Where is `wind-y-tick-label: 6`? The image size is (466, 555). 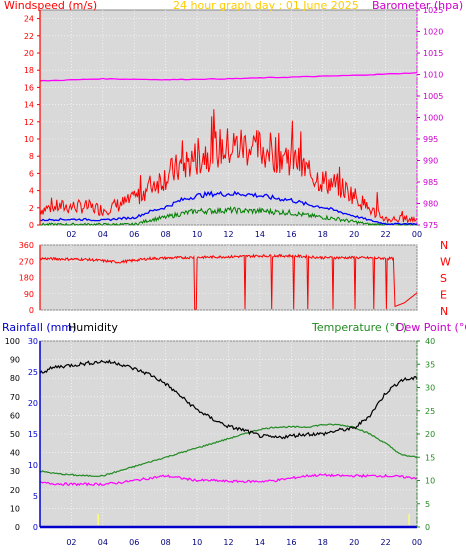 wind-y-tick-label: 6 is located at coordinates (31, 173).